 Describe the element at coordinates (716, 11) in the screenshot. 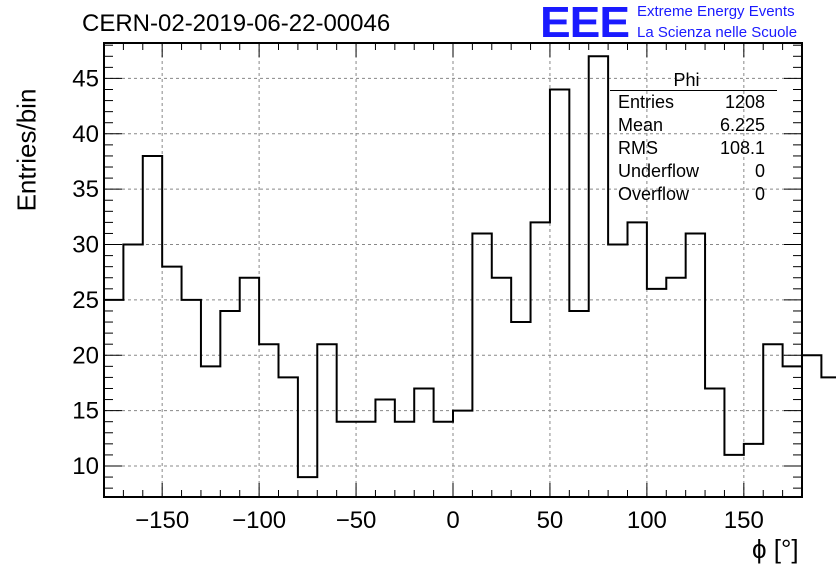

I see `eee-logo-text-line1: Extreme Energy Events` at that location.